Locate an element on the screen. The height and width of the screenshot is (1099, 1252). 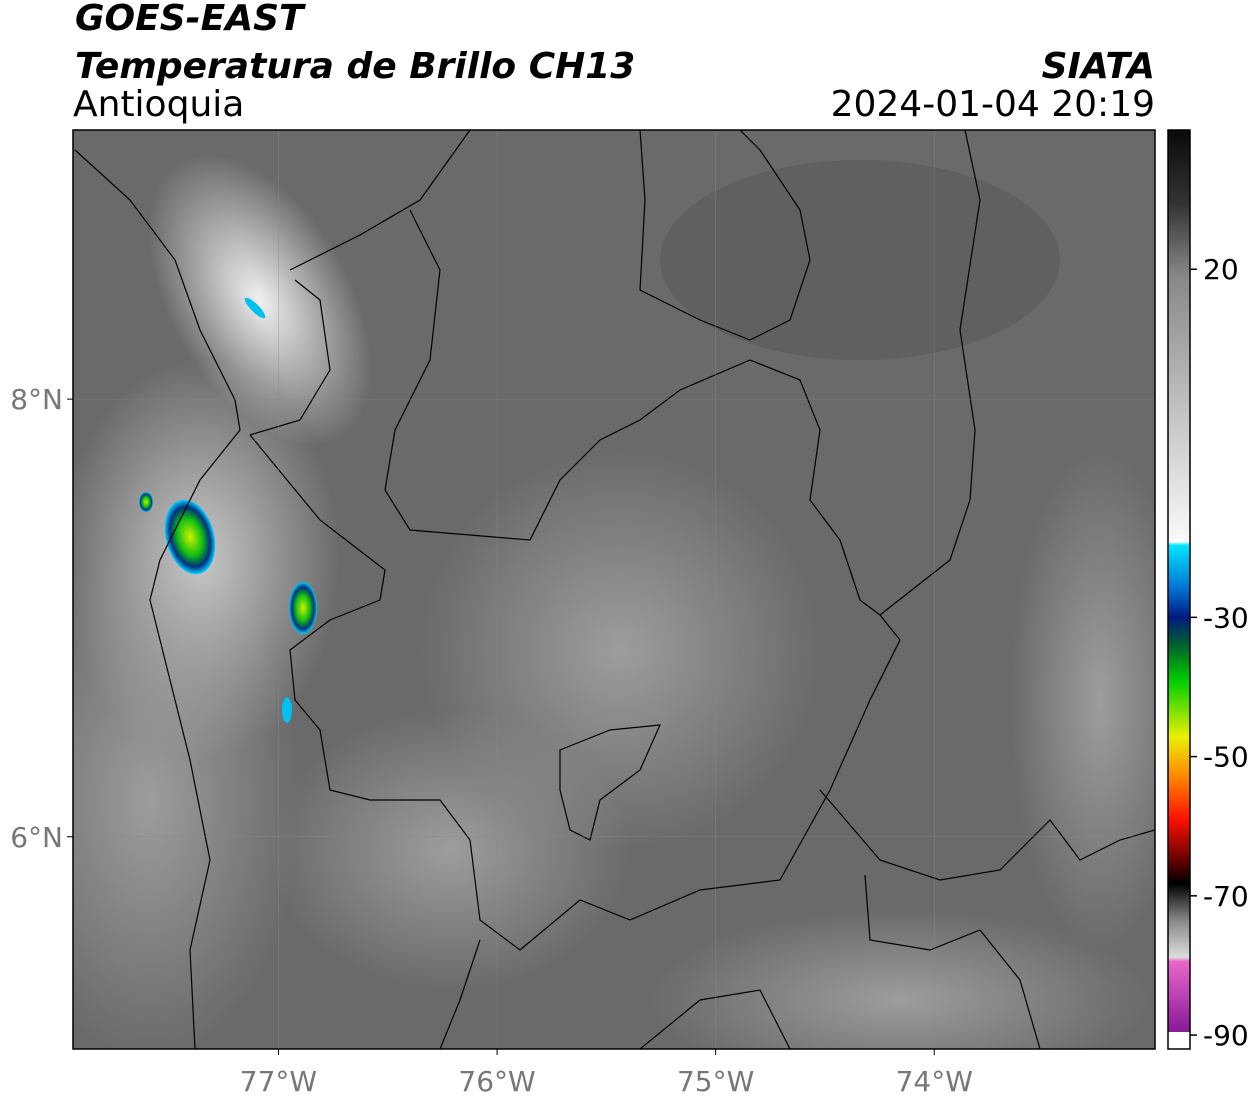
x-tick-label: 77°W is located at coordinates (278, 1081).